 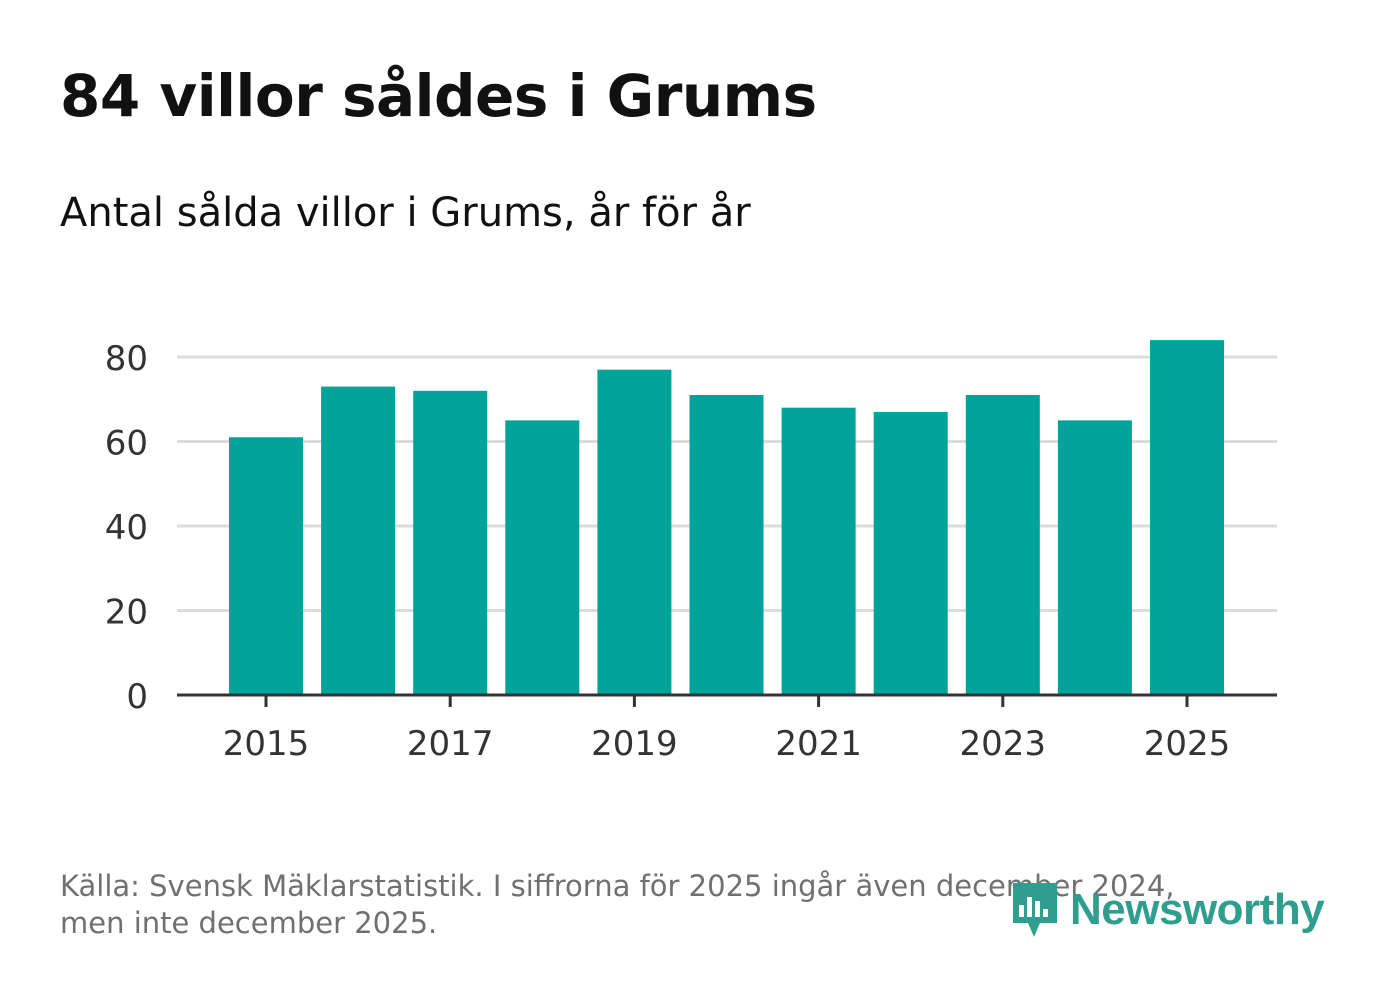 I want to click on bar-2015, so click(x=266, y=566).